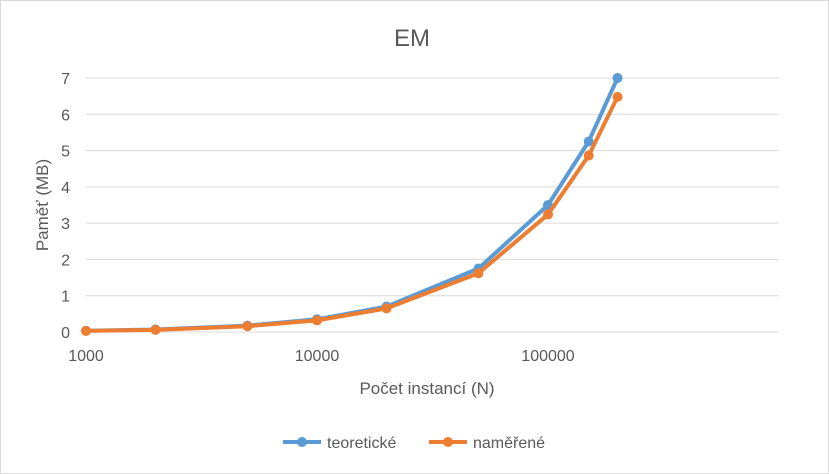 The image size is (829, 474). I want to click on y-tick-label-5: 5, so click(65, 152).